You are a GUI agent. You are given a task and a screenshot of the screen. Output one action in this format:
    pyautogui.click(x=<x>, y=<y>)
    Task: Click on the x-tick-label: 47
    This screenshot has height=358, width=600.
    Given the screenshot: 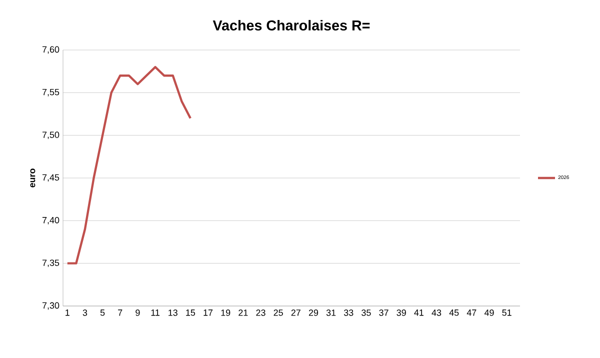 What is the action you would take?
    pyautogui.click(x=471, y=313)
    